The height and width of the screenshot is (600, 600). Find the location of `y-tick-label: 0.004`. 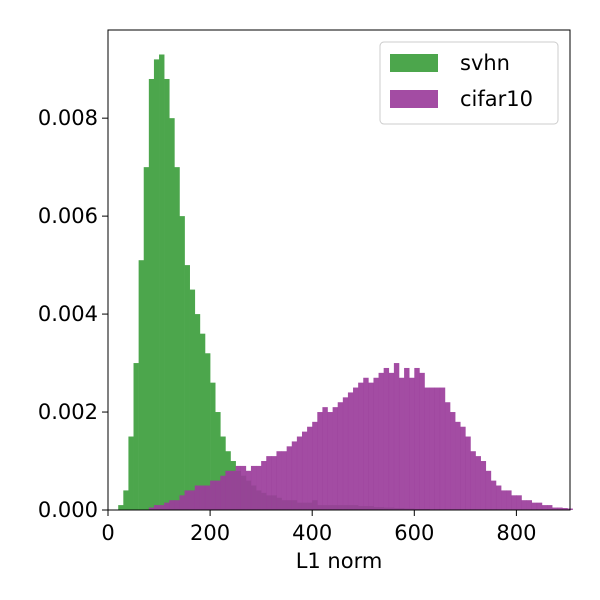

y-tick-label: 0.004 is located at coordinates (68, 314).